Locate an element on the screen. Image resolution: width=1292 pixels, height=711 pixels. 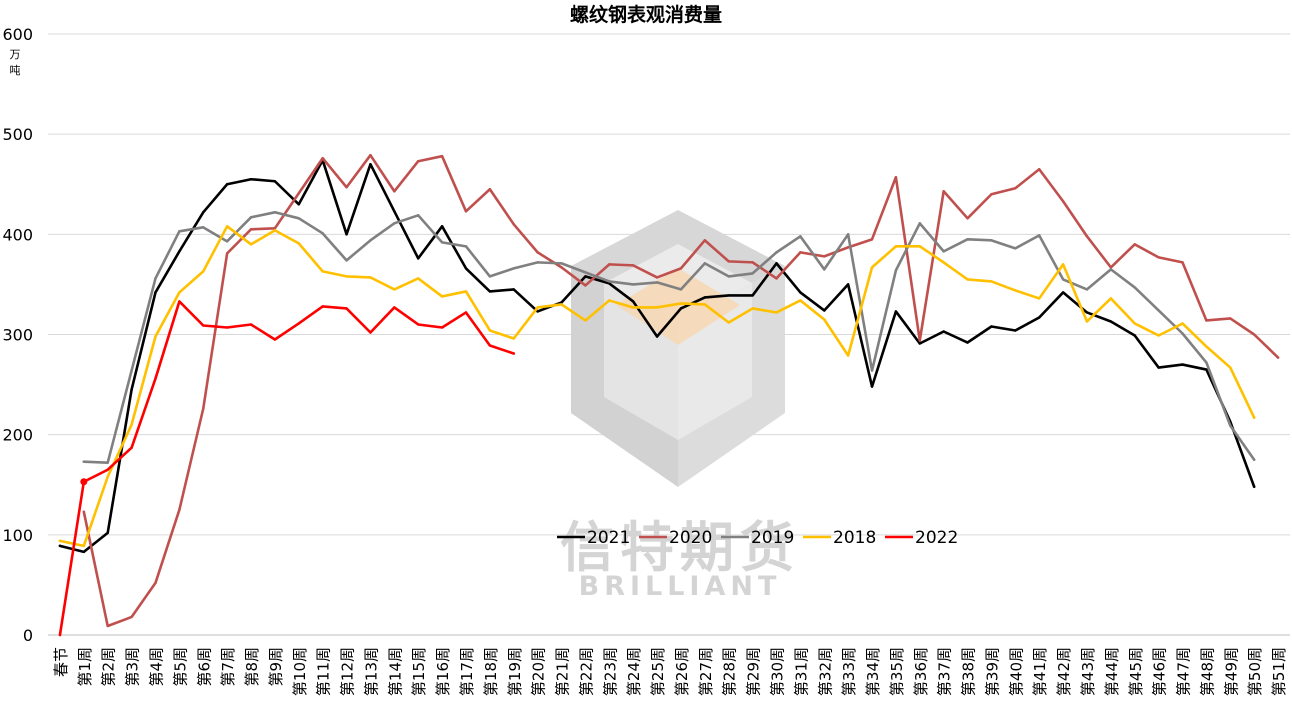
y-unit-char: 吨 is located at coordinates (15, 70).